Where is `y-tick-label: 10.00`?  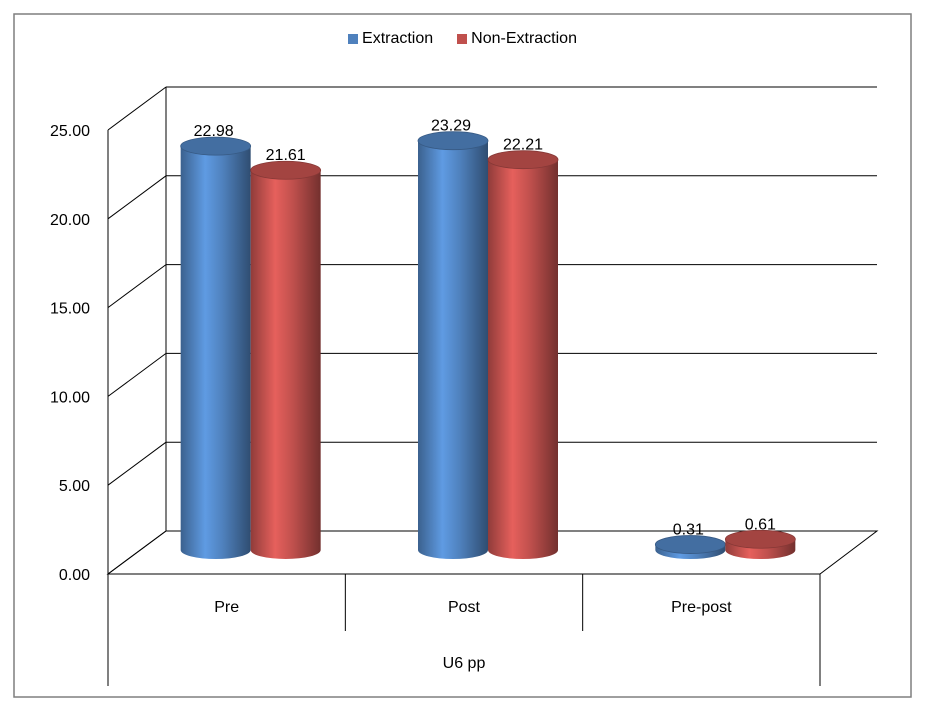 y-tick-label: 10.00 is located at coordinates (70, 397).